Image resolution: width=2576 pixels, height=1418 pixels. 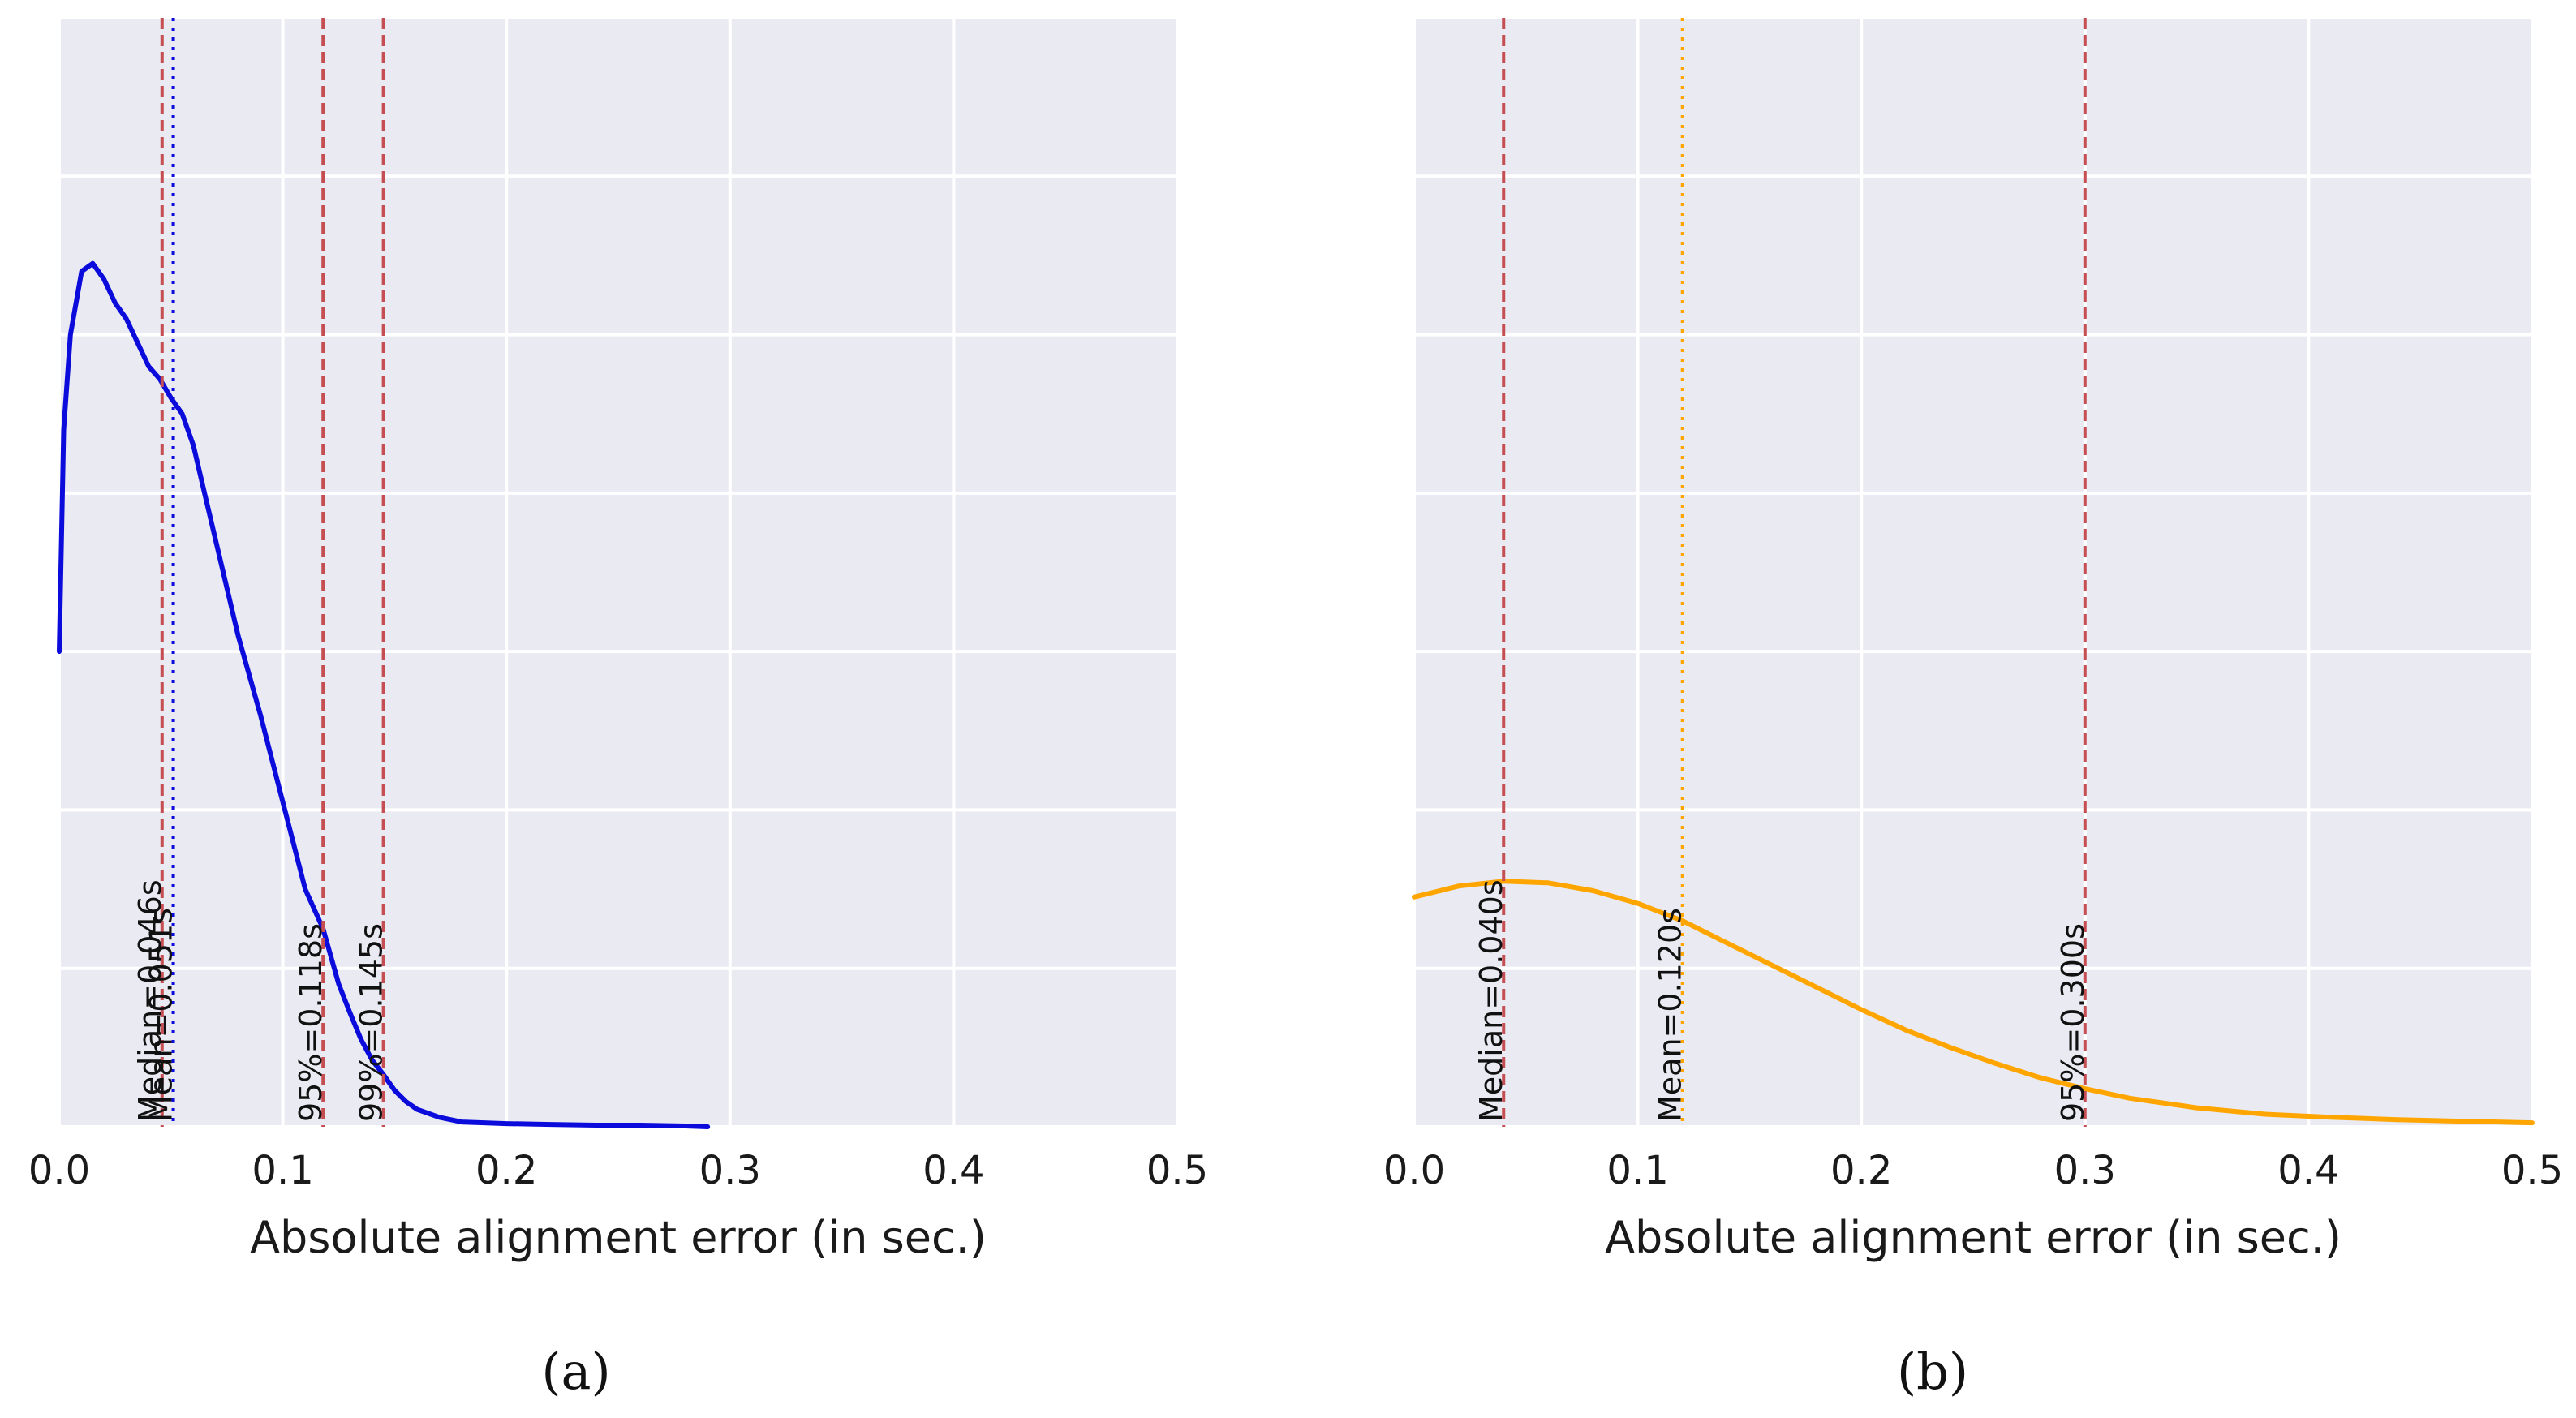 I want to click on panel-a-caption: (a), so click(x=575, y=1372).